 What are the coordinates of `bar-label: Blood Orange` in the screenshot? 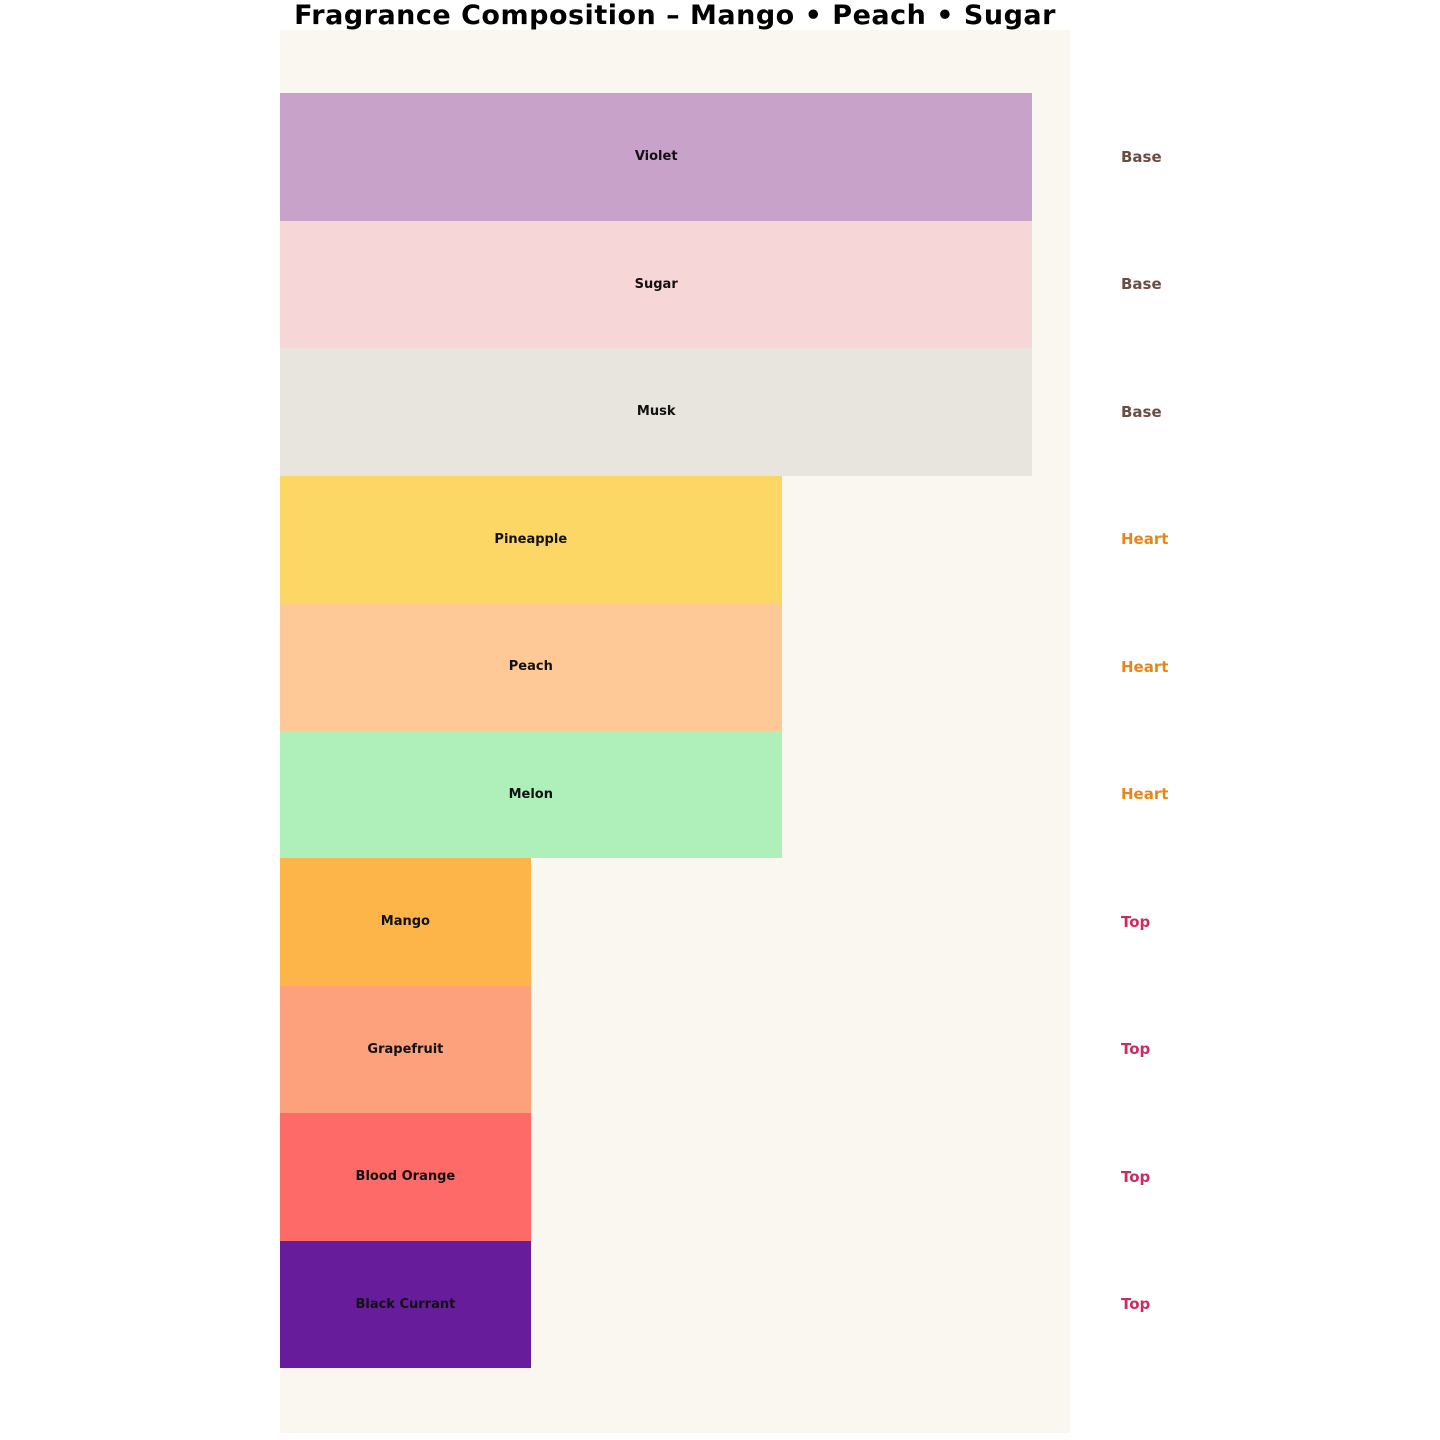 It's located at (405, 1177).